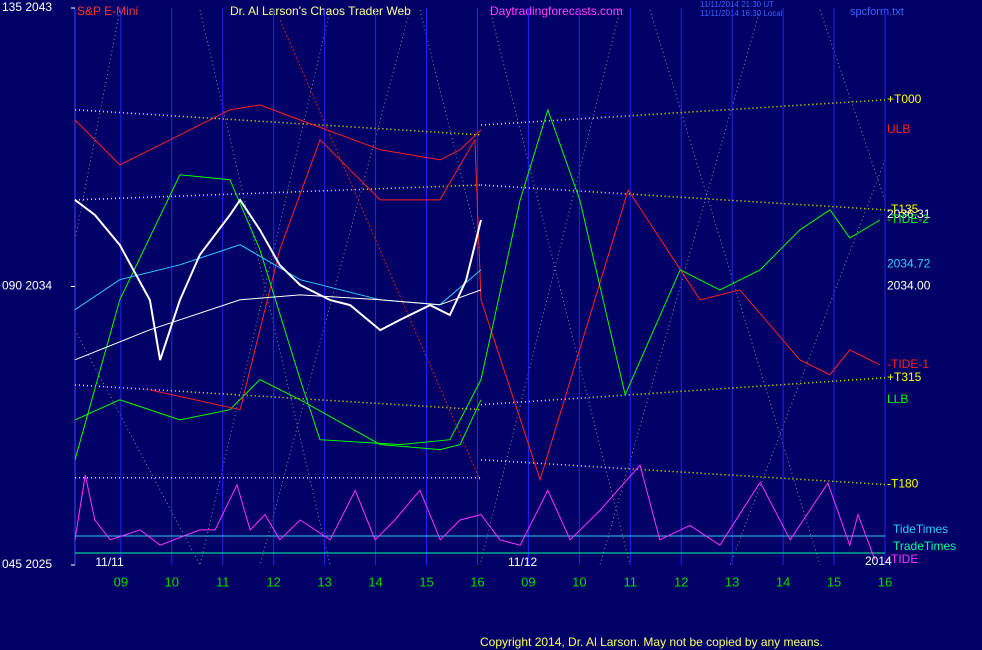 The height and width of the screenshot is (650, 982). Describe the element at coordinates (27, 7) in the screenshot. I see `y-tick-label: 135 2043` at that location.